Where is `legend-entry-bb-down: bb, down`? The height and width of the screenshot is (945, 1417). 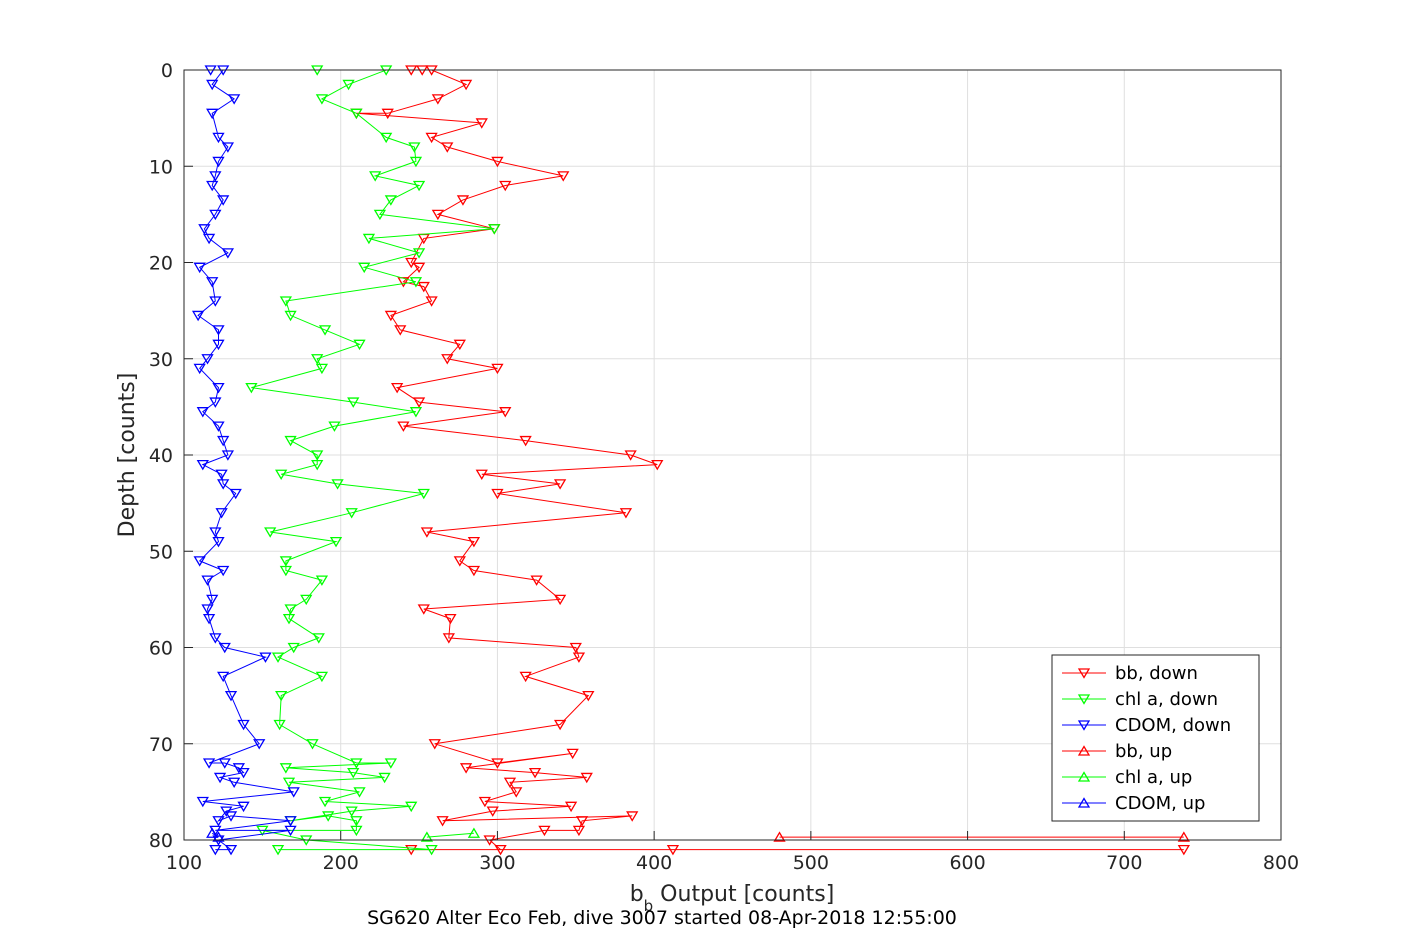
legend-entry-bb-down: bb, down is located at coordinates (1130, 673).